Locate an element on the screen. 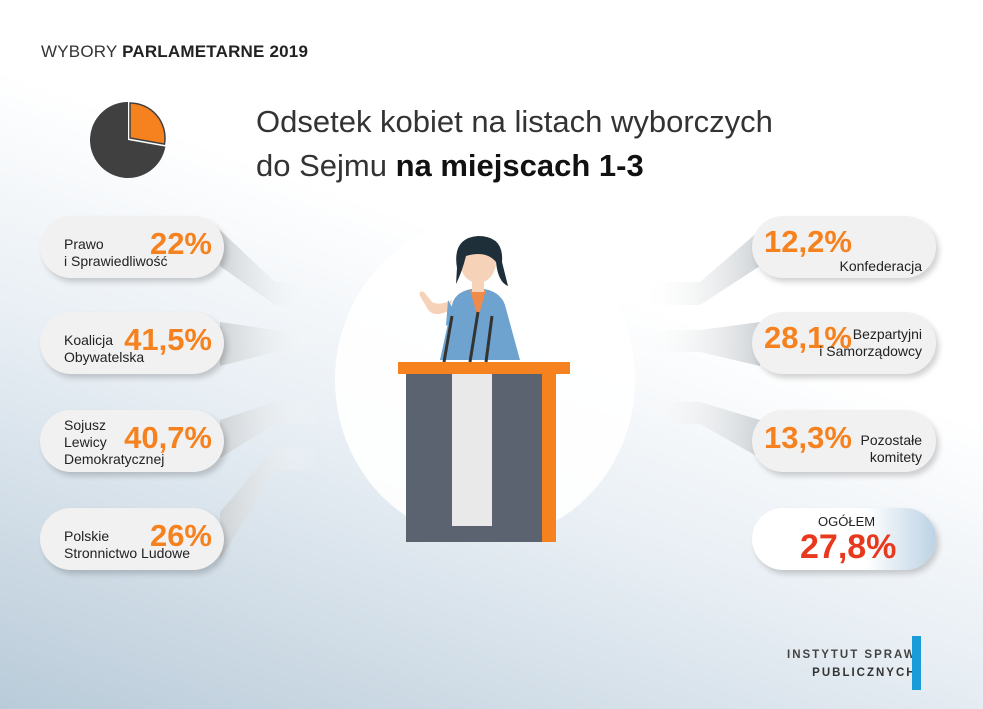  total-value: 27,8% is located at coordinates (848, 547).